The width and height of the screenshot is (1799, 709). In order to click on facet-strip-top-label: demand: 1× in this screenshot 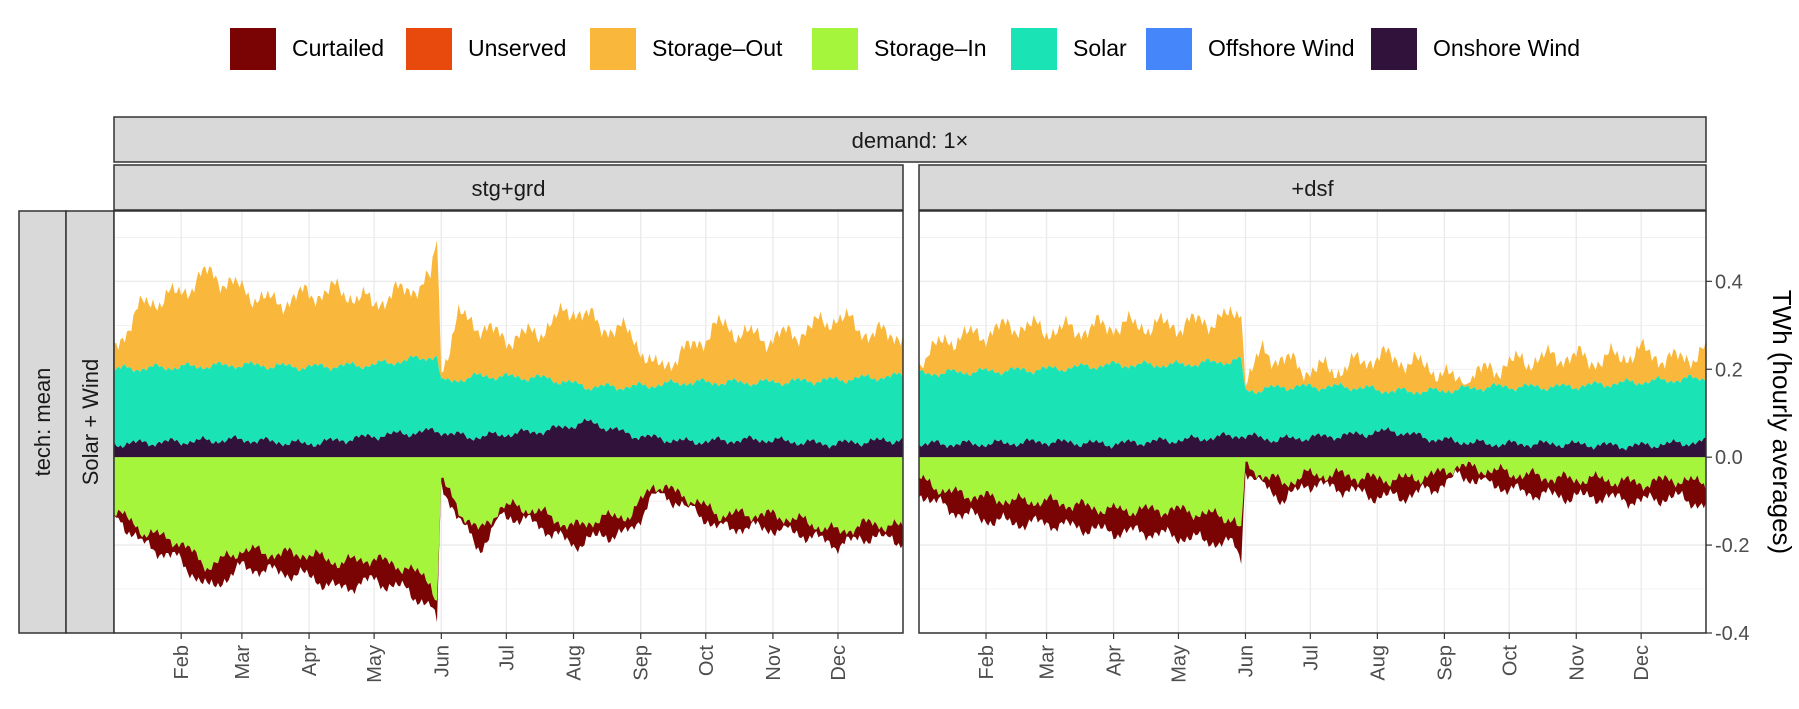, I will do `click(910, 140)`.